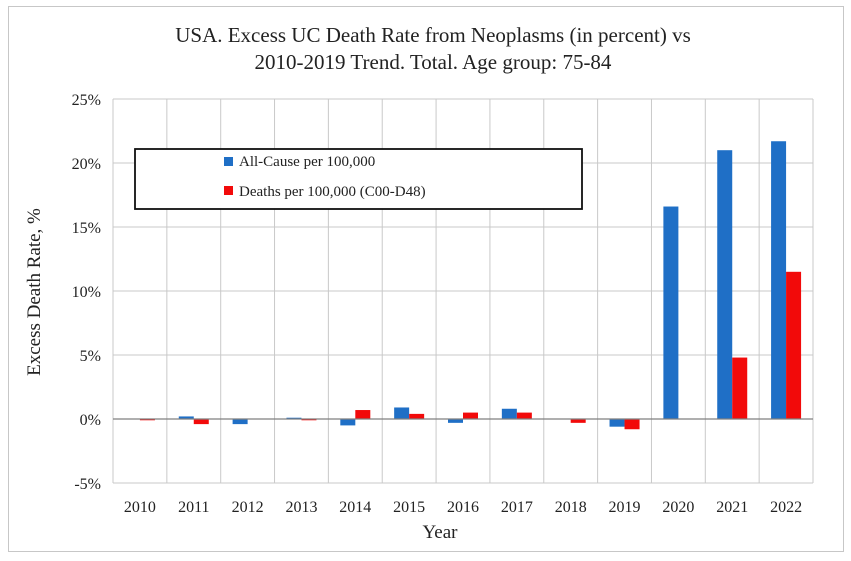 The height and width of the screenshot is (561, 851). I want to click on bar-neoplasm-deaths-2022, so click(794, 345).